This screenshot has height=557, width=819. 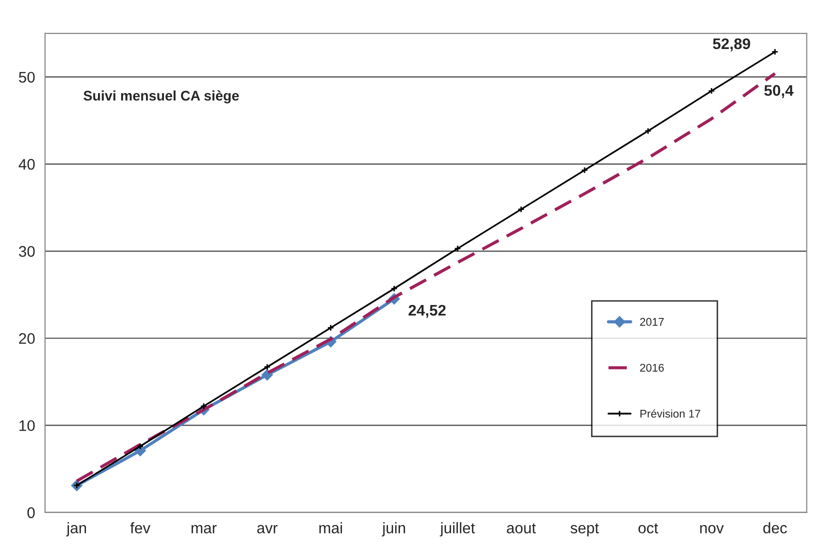 What do you see at coordinates (427, 311) in the screenshot?
I see `annotation: 24,52` at bounding box center [427, 311].